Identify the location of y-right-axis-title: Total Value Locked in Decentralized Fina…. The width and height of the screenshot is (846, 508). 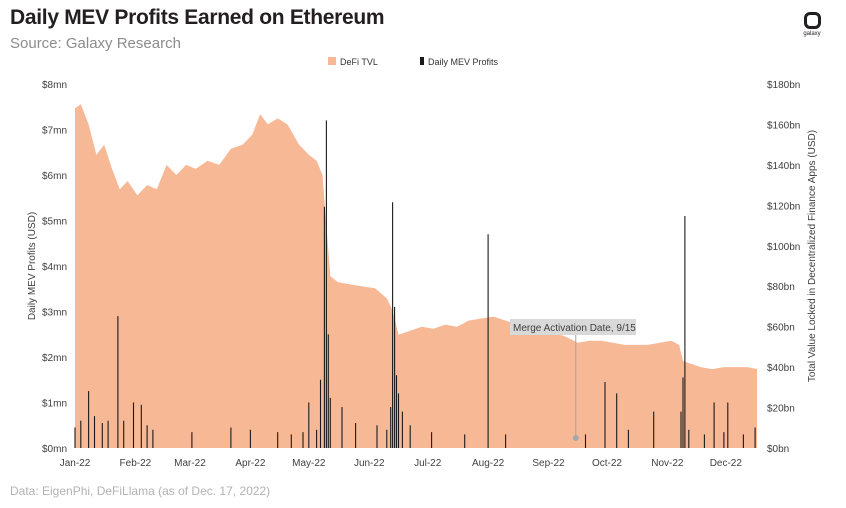
(812, 256).